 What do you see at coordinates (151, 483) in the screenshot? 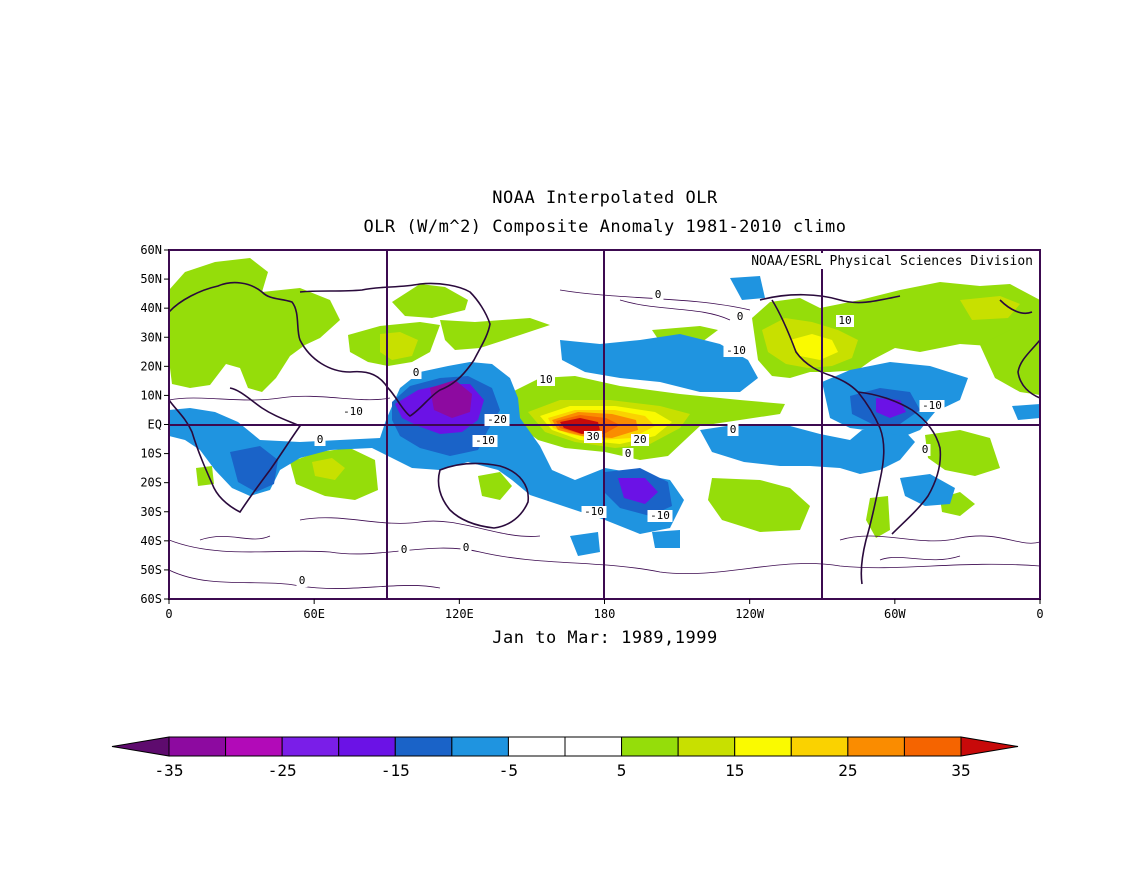
I see `lat-tick-label: 20S` at bounding box center [151, 483].